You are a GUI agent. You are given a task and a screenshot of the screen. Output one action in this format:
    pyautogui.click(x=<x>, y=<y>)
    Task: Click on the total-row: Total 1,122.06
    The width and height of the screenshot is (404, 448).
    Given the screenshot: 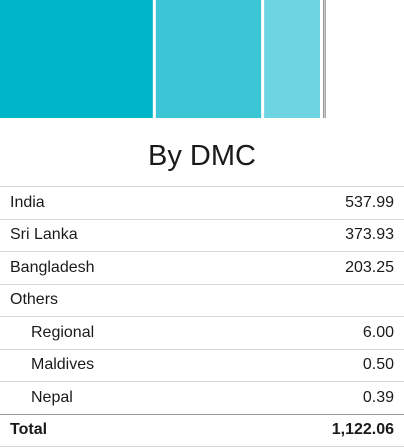 What is the action you would take?
    pyautogui.click(x=202, y=430)
    